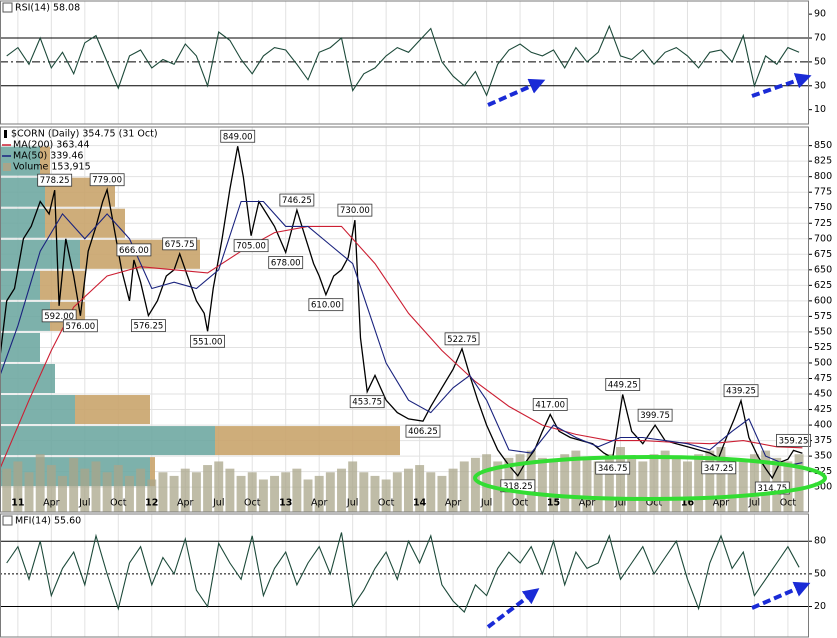  I want to click on y-tick-label: 80, so click(820, 541).